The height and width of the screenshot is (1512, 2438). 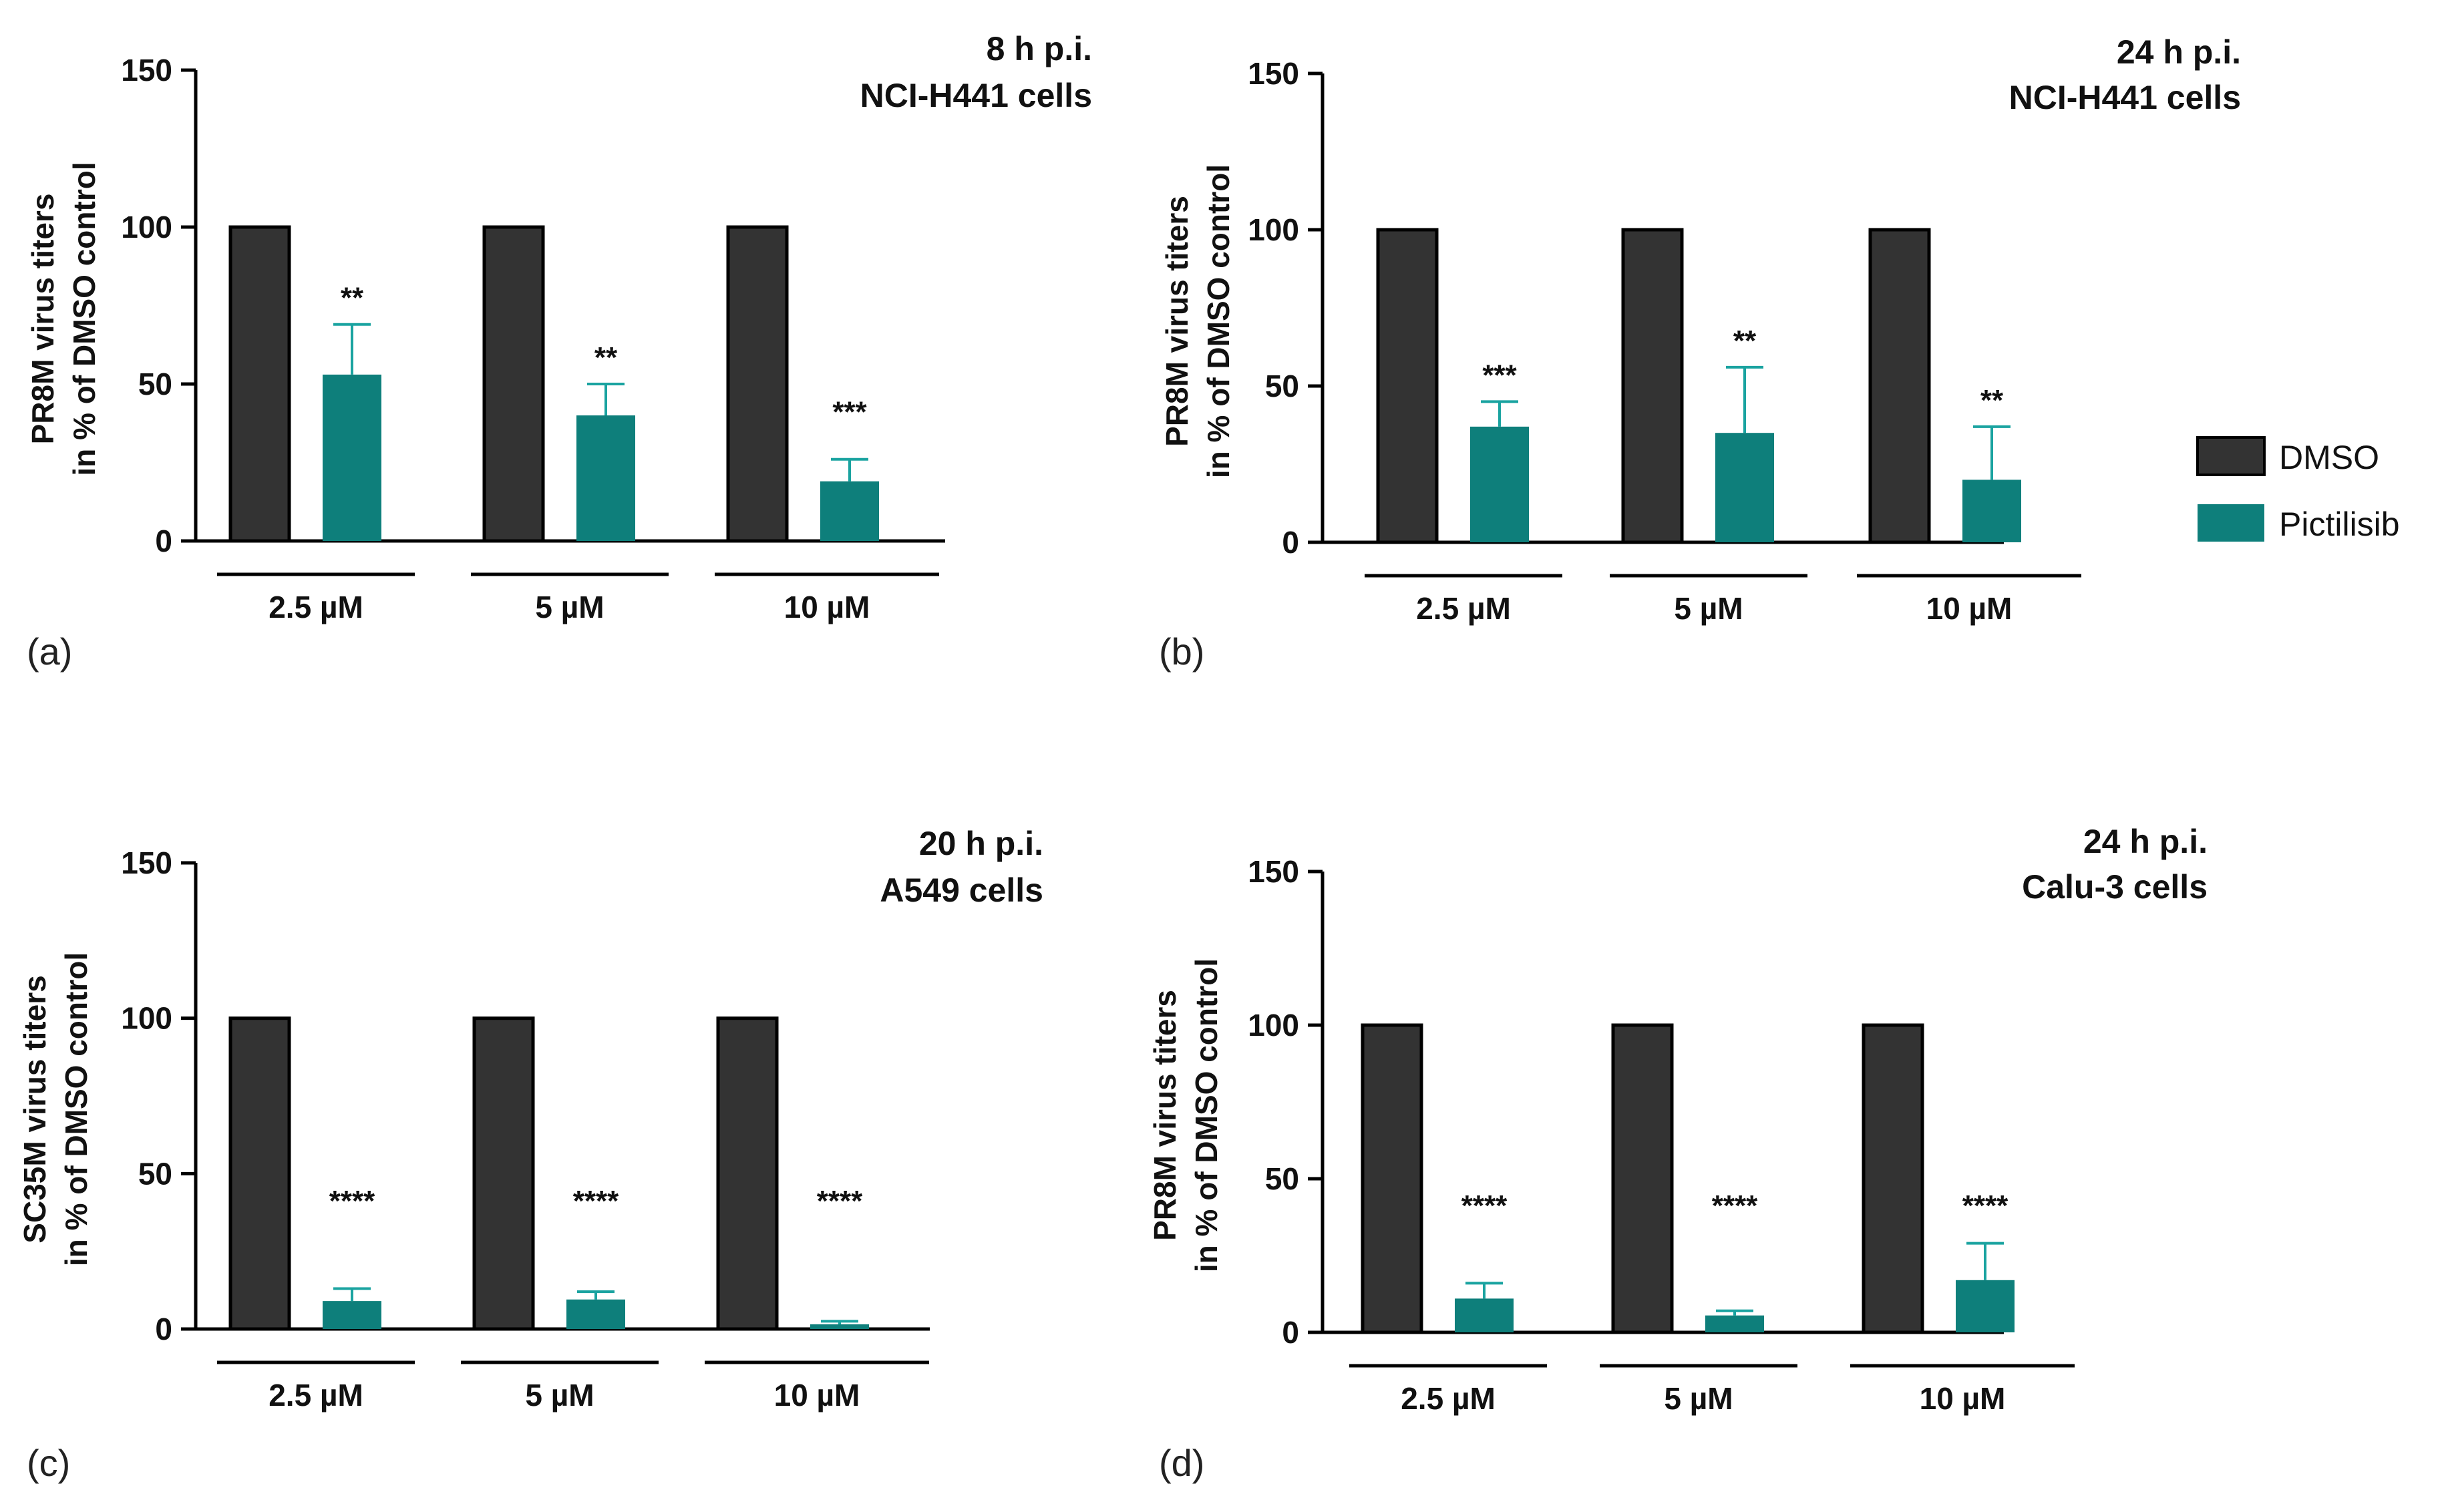 What do you see at coordinates (1181, 1463) in the screenshot?
I see `panel-letter: (d)` at bounding box center [1181, 1463].